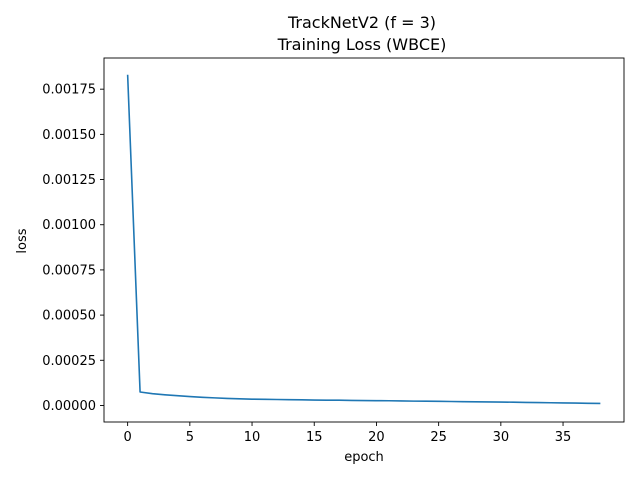 The image size is (640, 480). What do you see at coordinates (501, 437) in the screenshot?
I see `x-tick-label: 30` at bounding box center [501, 437].